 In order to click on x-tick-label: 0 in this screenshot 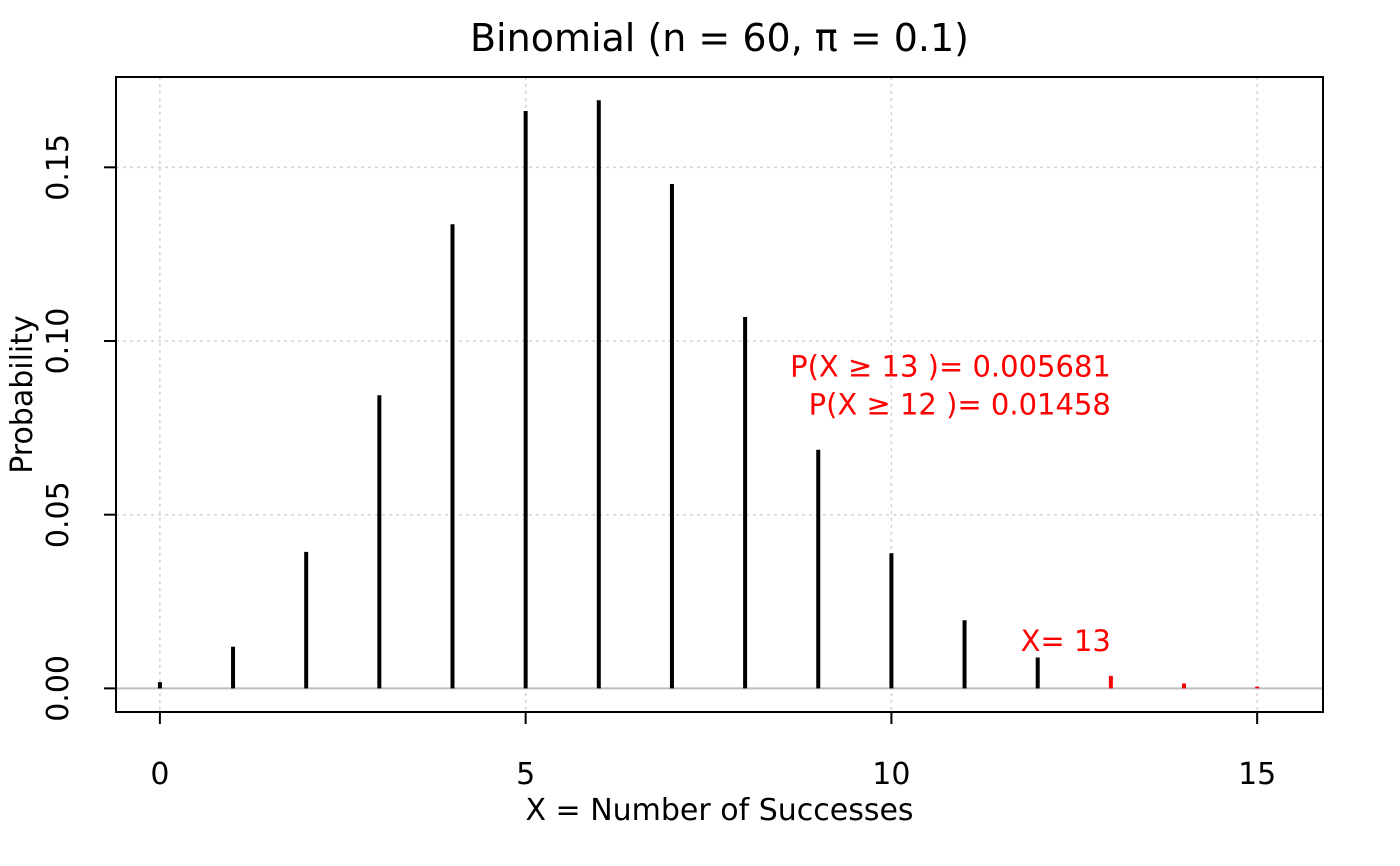, I will do `click(159, 774)`.